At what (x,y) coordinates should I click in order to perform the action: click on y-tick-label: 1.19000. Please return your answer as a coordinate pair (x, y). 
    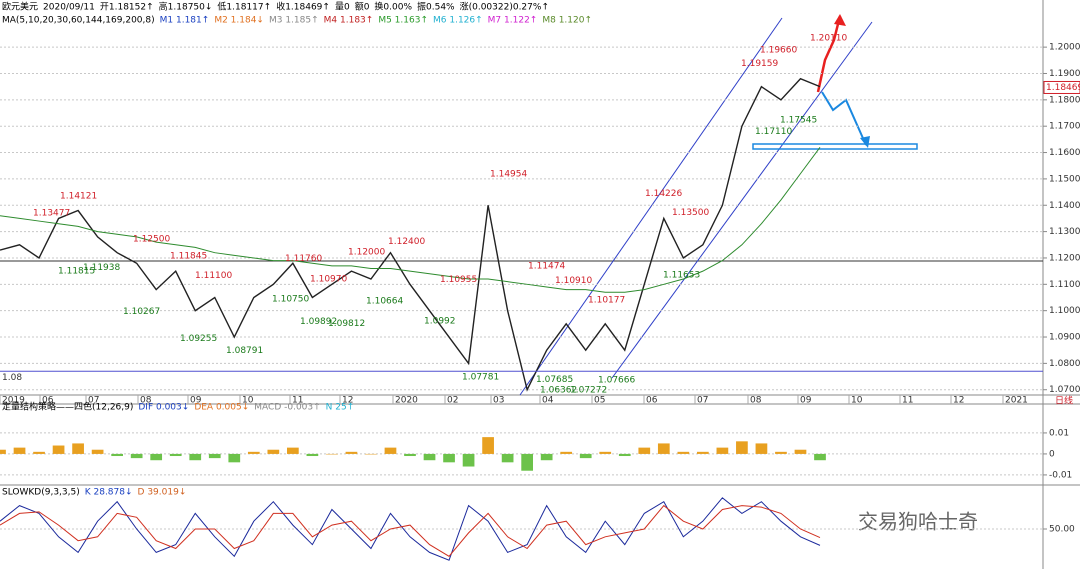
    Looking at the image, I should click on (1064, 74).